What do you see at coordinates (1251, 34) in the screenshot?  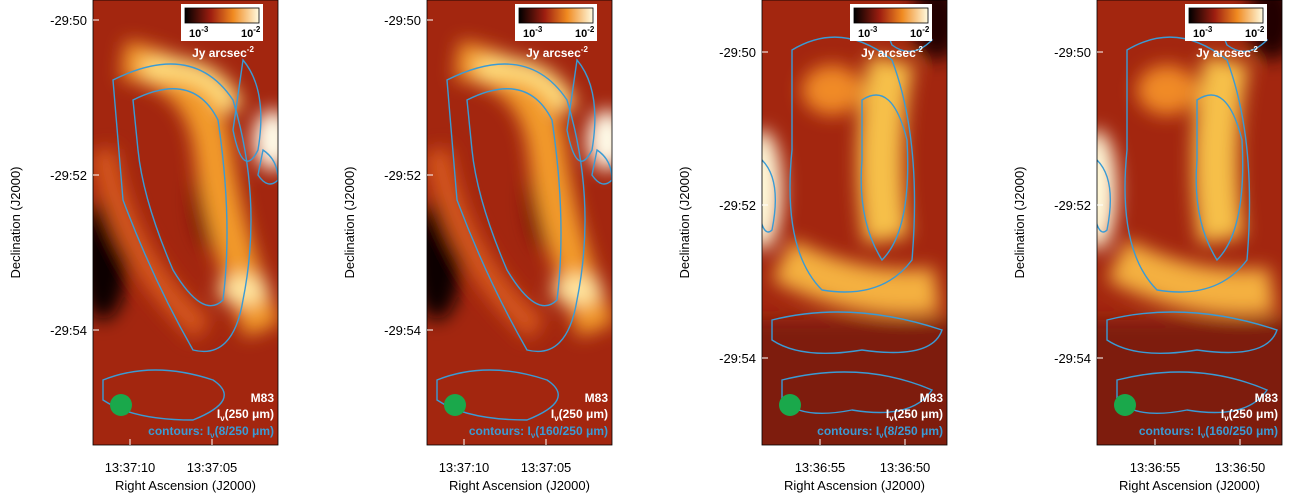 I see `colorbar-max-label-base: 10` at bounding box center [1251, 34].